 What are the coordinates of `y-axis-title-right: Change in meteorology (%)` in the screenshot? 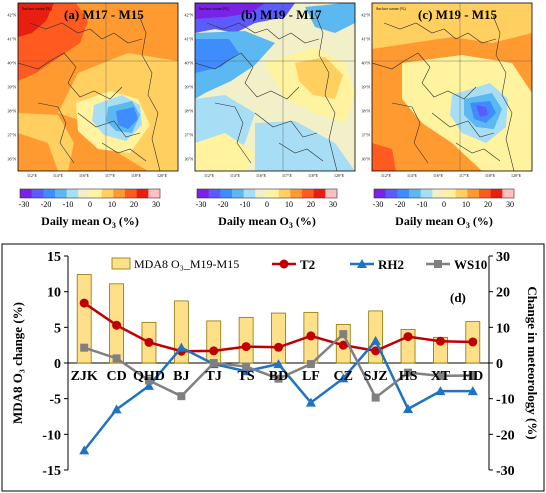 It's located at (532, 362).